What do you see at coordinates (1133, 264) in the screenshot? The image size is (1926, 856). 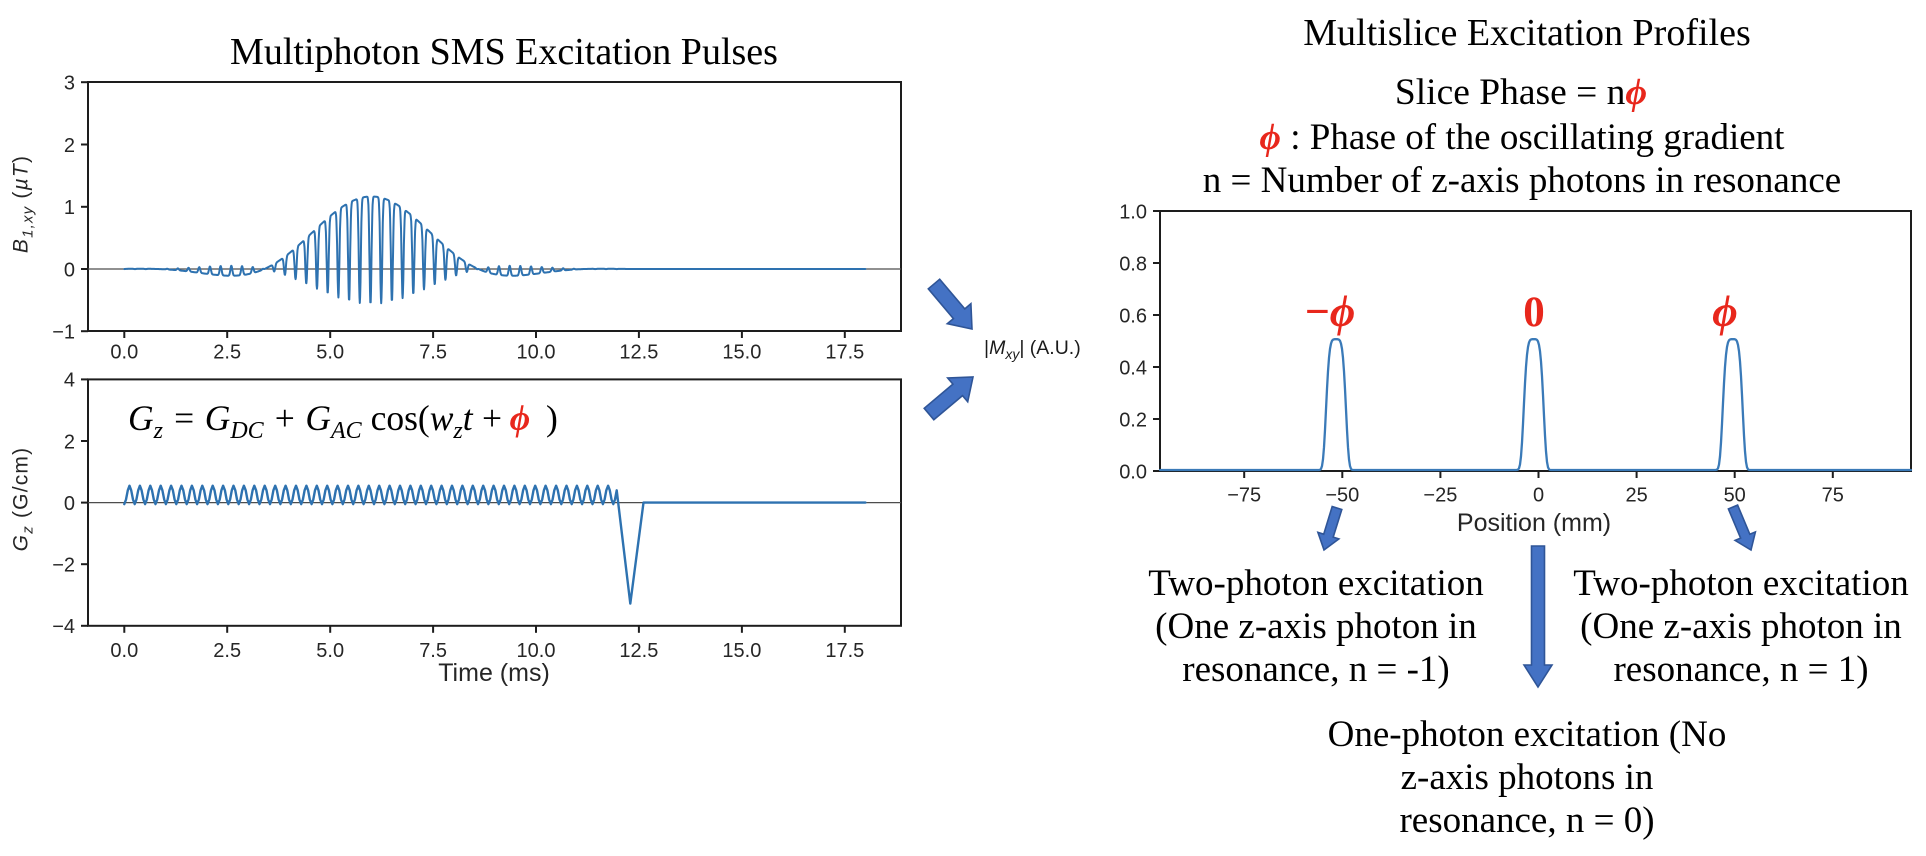 I see `svg-text: 0.8` at bounding box center [1133, 264].